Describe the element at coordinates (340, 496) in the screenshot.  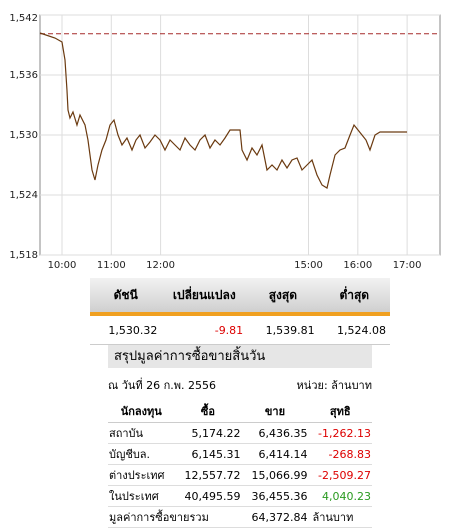
I see `cell: 4,040.23` at that location.